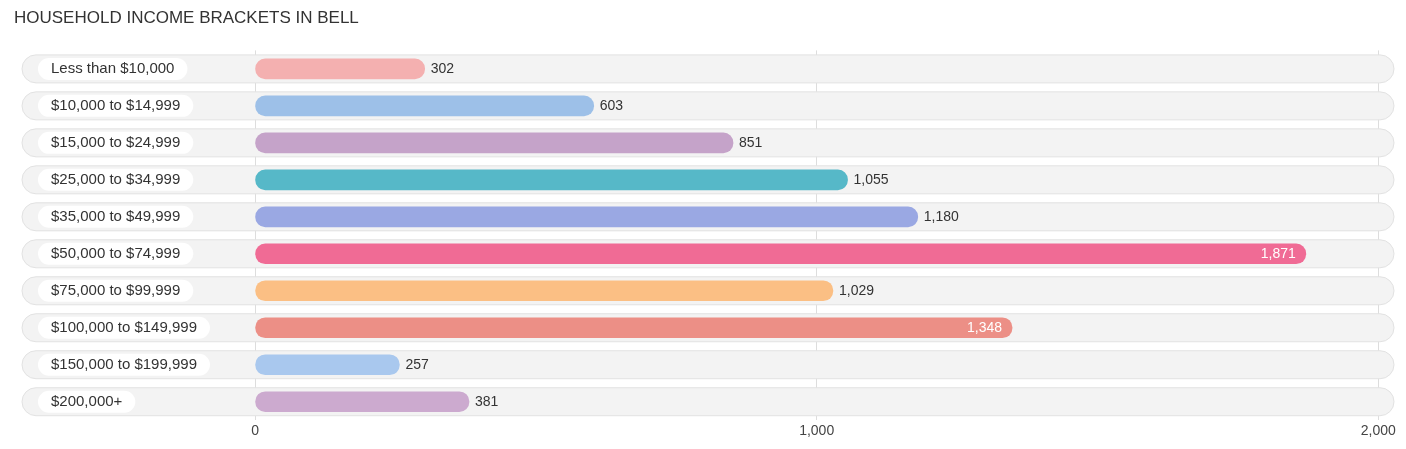 The height and width of the screenshot is (449, 1406). Describe the element at coordinates (124, 326) in the screenshot. I see `y-tick-label: $100,000 to $149,999` at that location.